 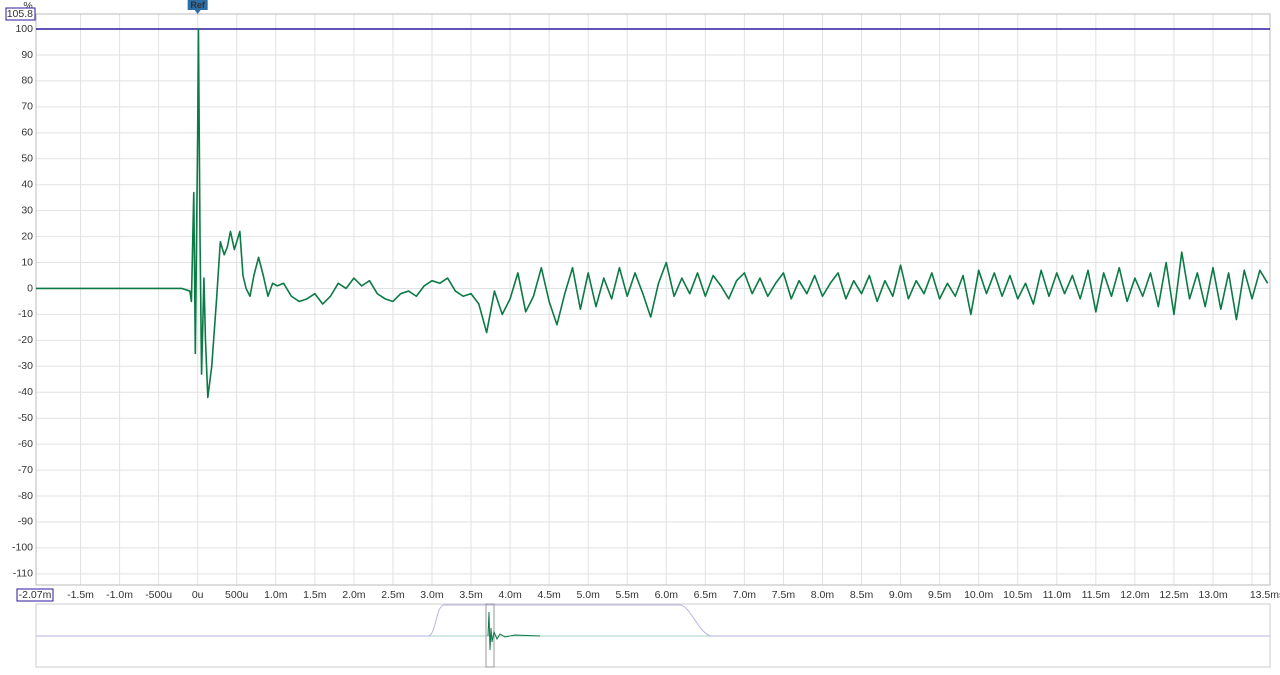 I want to click on y-tick-label: 20, so click(x=27, y=236).